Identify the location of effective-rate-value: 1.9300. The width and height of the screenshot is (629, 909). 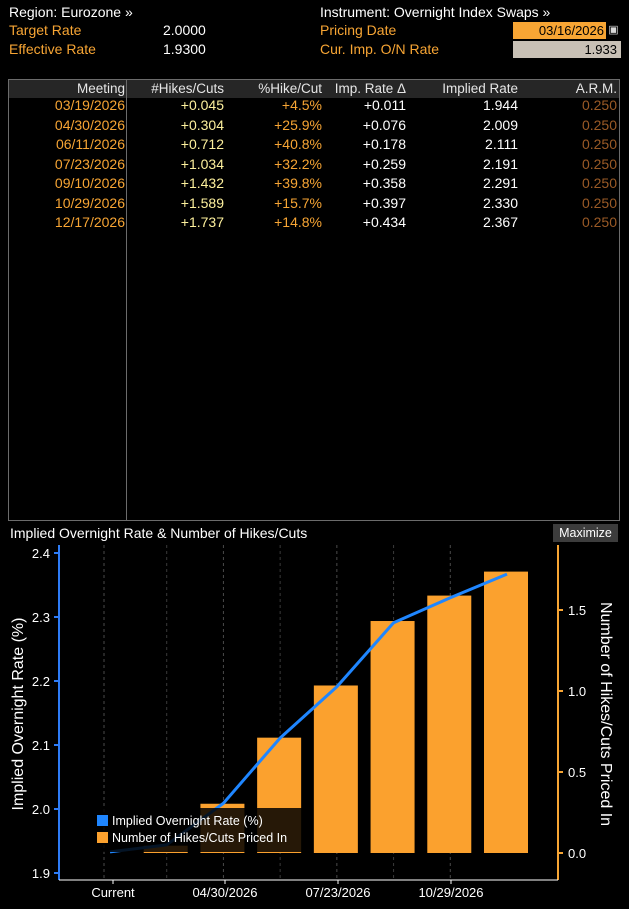
(184, 49).